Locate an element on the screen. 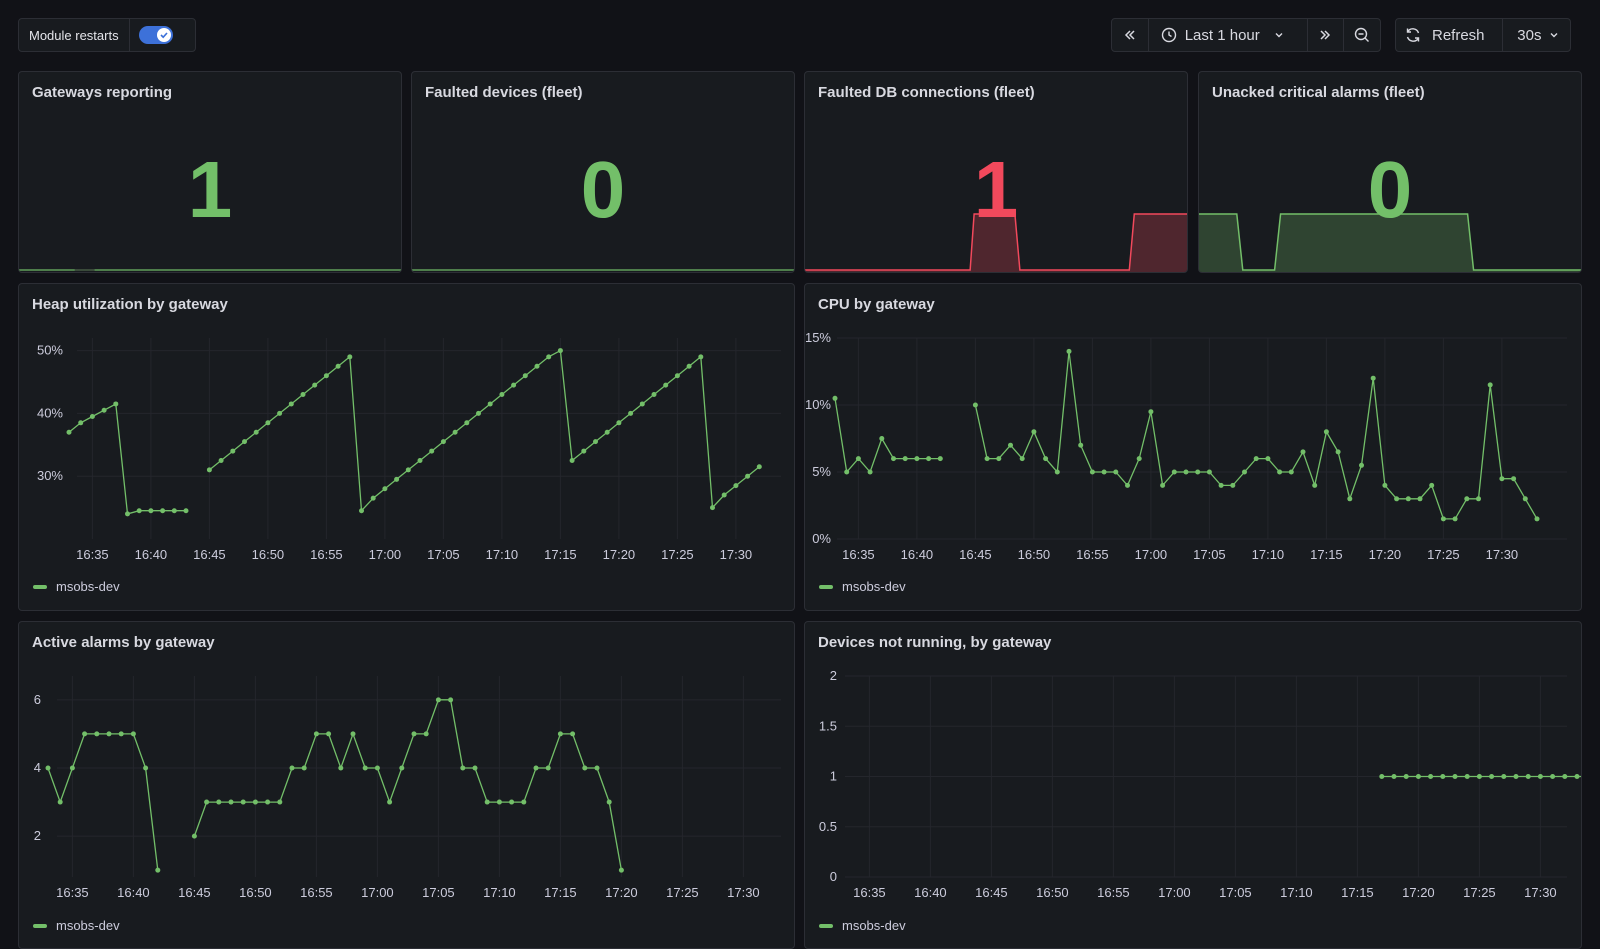 The height and width of the screenshot is (949, 1600). refresh-button: Refresh is located at coordinates (1449, 35).